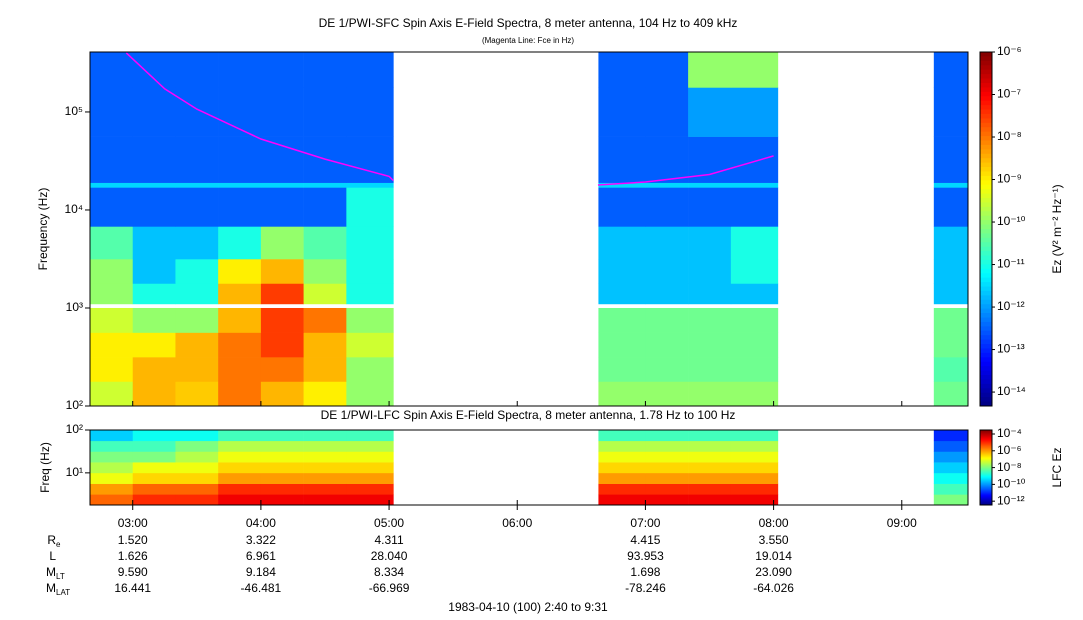 The width and height of the screenshot is (1083, 620). What do you see at coordinates (389, 556) in the screenshot?
I see `ephemeris-value: 28.040` at bounding box center [389, 556].